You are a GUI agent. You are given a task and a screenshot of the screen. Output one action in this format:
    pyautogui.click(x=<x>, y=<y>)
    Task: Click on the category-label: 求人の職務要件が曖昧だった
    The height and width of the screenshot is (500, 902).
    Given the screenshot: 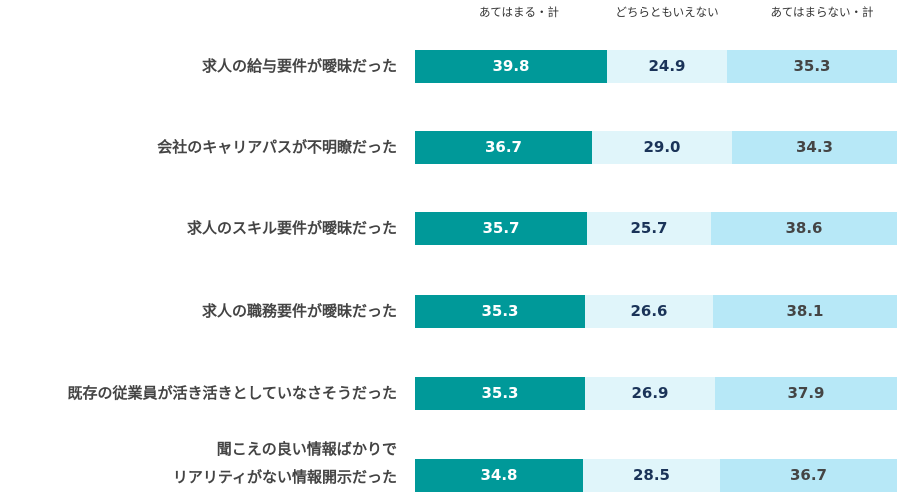 What is the action you would take?
    pyautogui.click(x=299, y=311)
    